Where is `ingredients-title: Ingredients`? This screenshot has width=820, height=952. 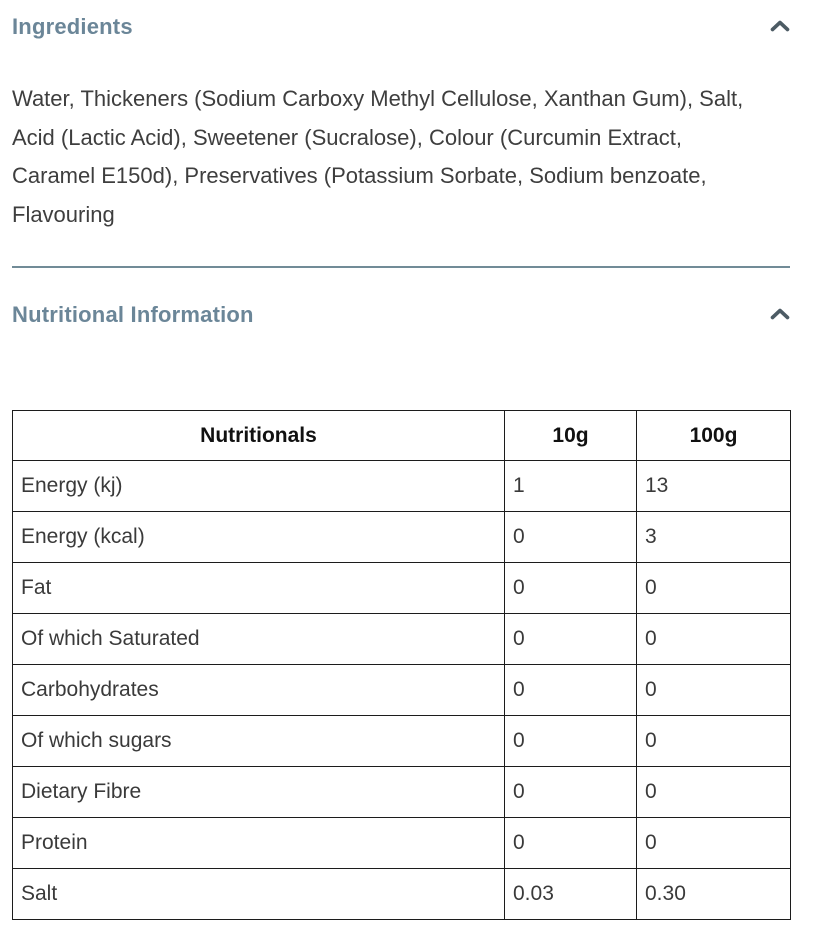
ingredients-title: Ingredients is located at coordinates (72, 26).